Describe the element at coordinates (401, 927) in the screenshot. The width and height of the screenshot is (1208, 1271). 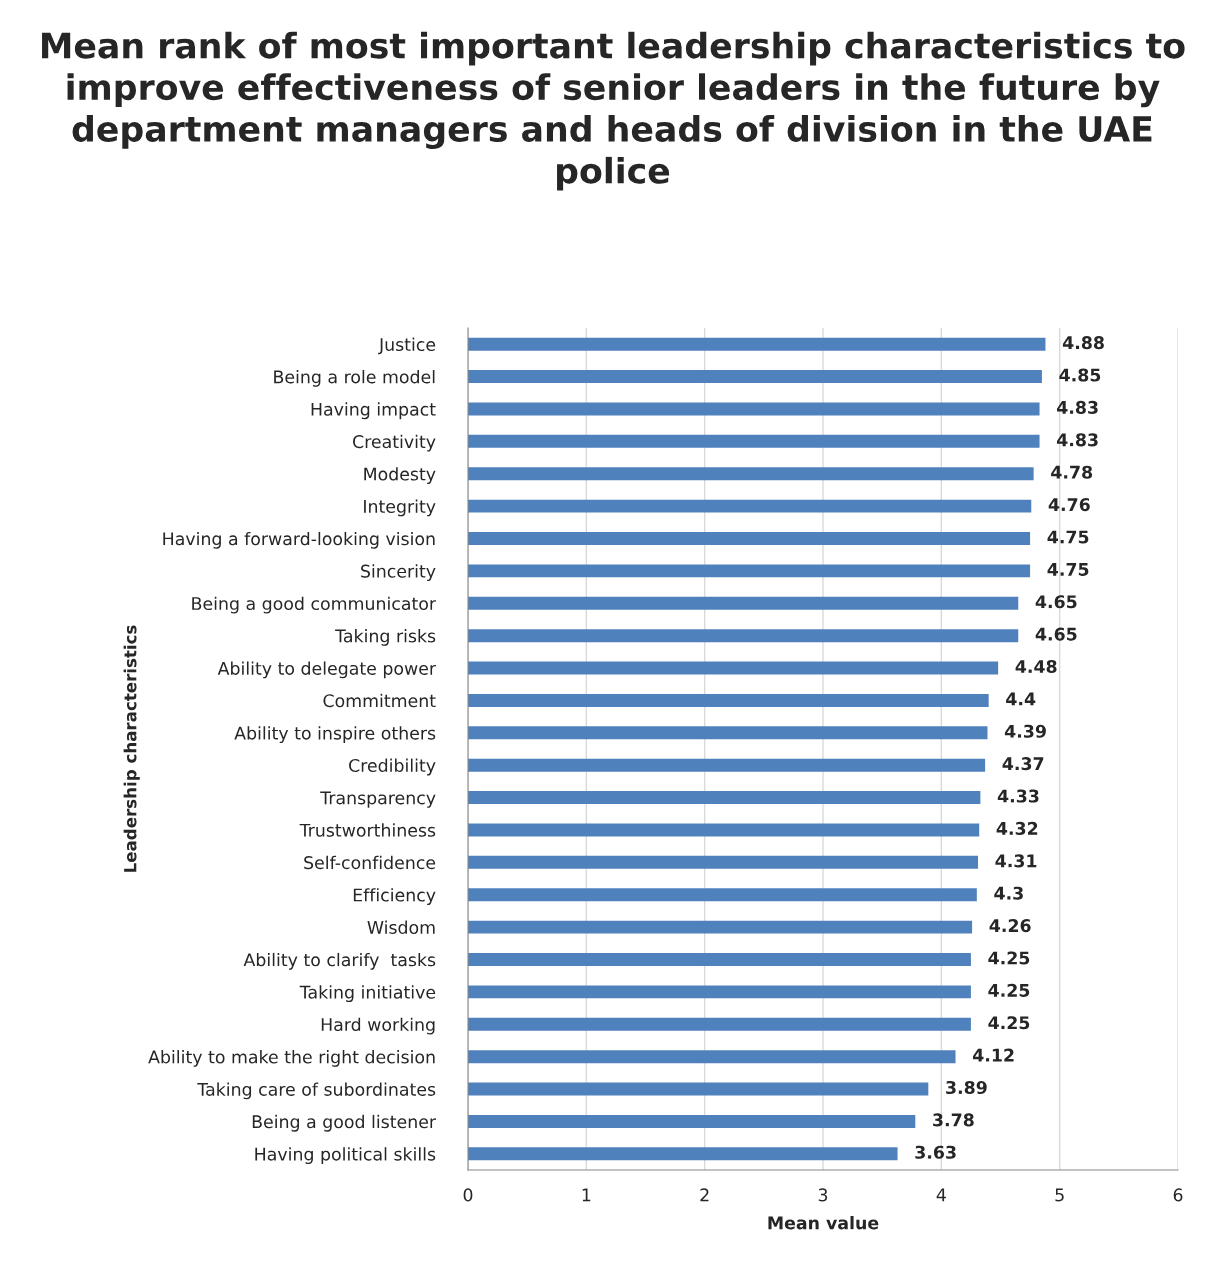
I see `y-tick-label: Wisdom` at that location.